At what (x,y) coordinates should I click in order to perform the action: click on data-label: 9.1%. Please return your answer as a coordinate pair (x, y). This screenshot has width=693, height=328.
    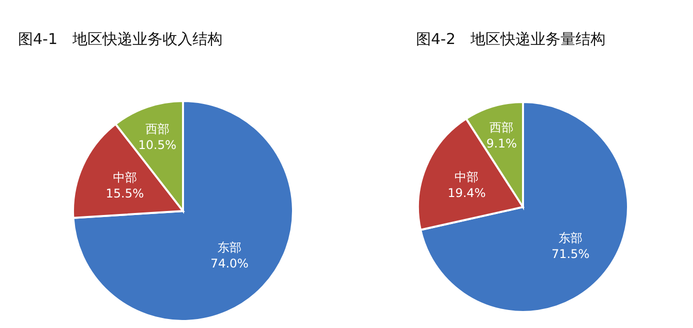
    Looking at the image, I should click on (501, 143).